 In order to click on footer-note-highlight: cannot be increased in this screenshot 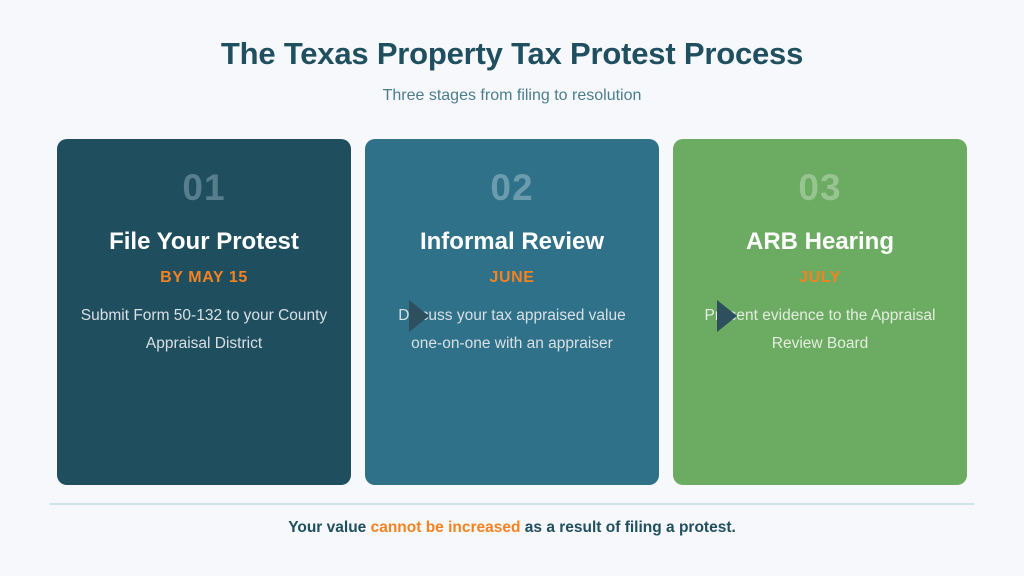, I will do `click(445, 527)`.